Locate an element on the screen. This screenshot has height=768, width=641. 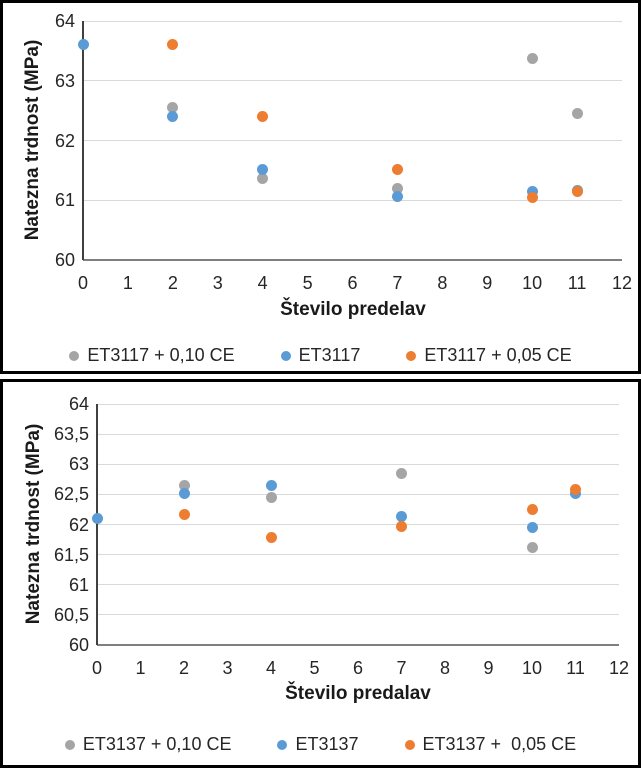
legend-label: ET3137 + 0,05 CE is located at coordinates (499, 744).